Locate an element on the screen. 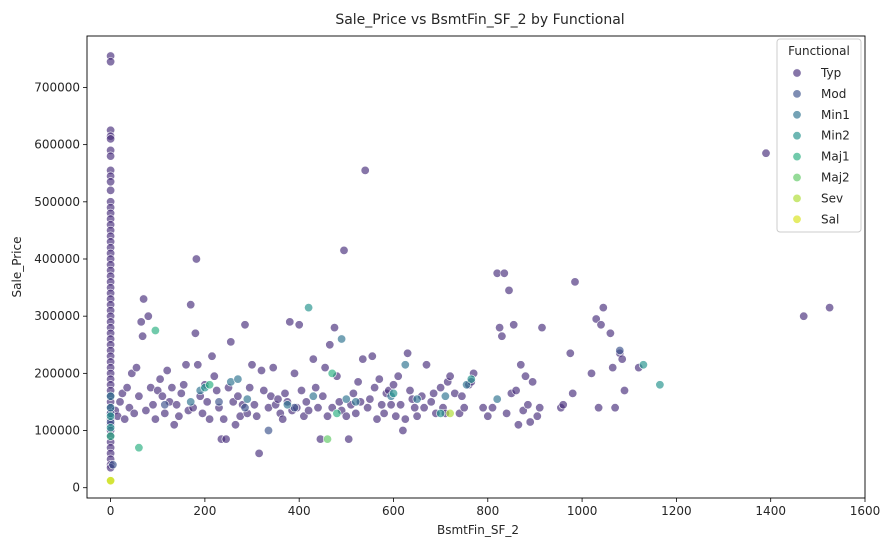  y-tick-label: 600000 is located at coordinates (57, 145).